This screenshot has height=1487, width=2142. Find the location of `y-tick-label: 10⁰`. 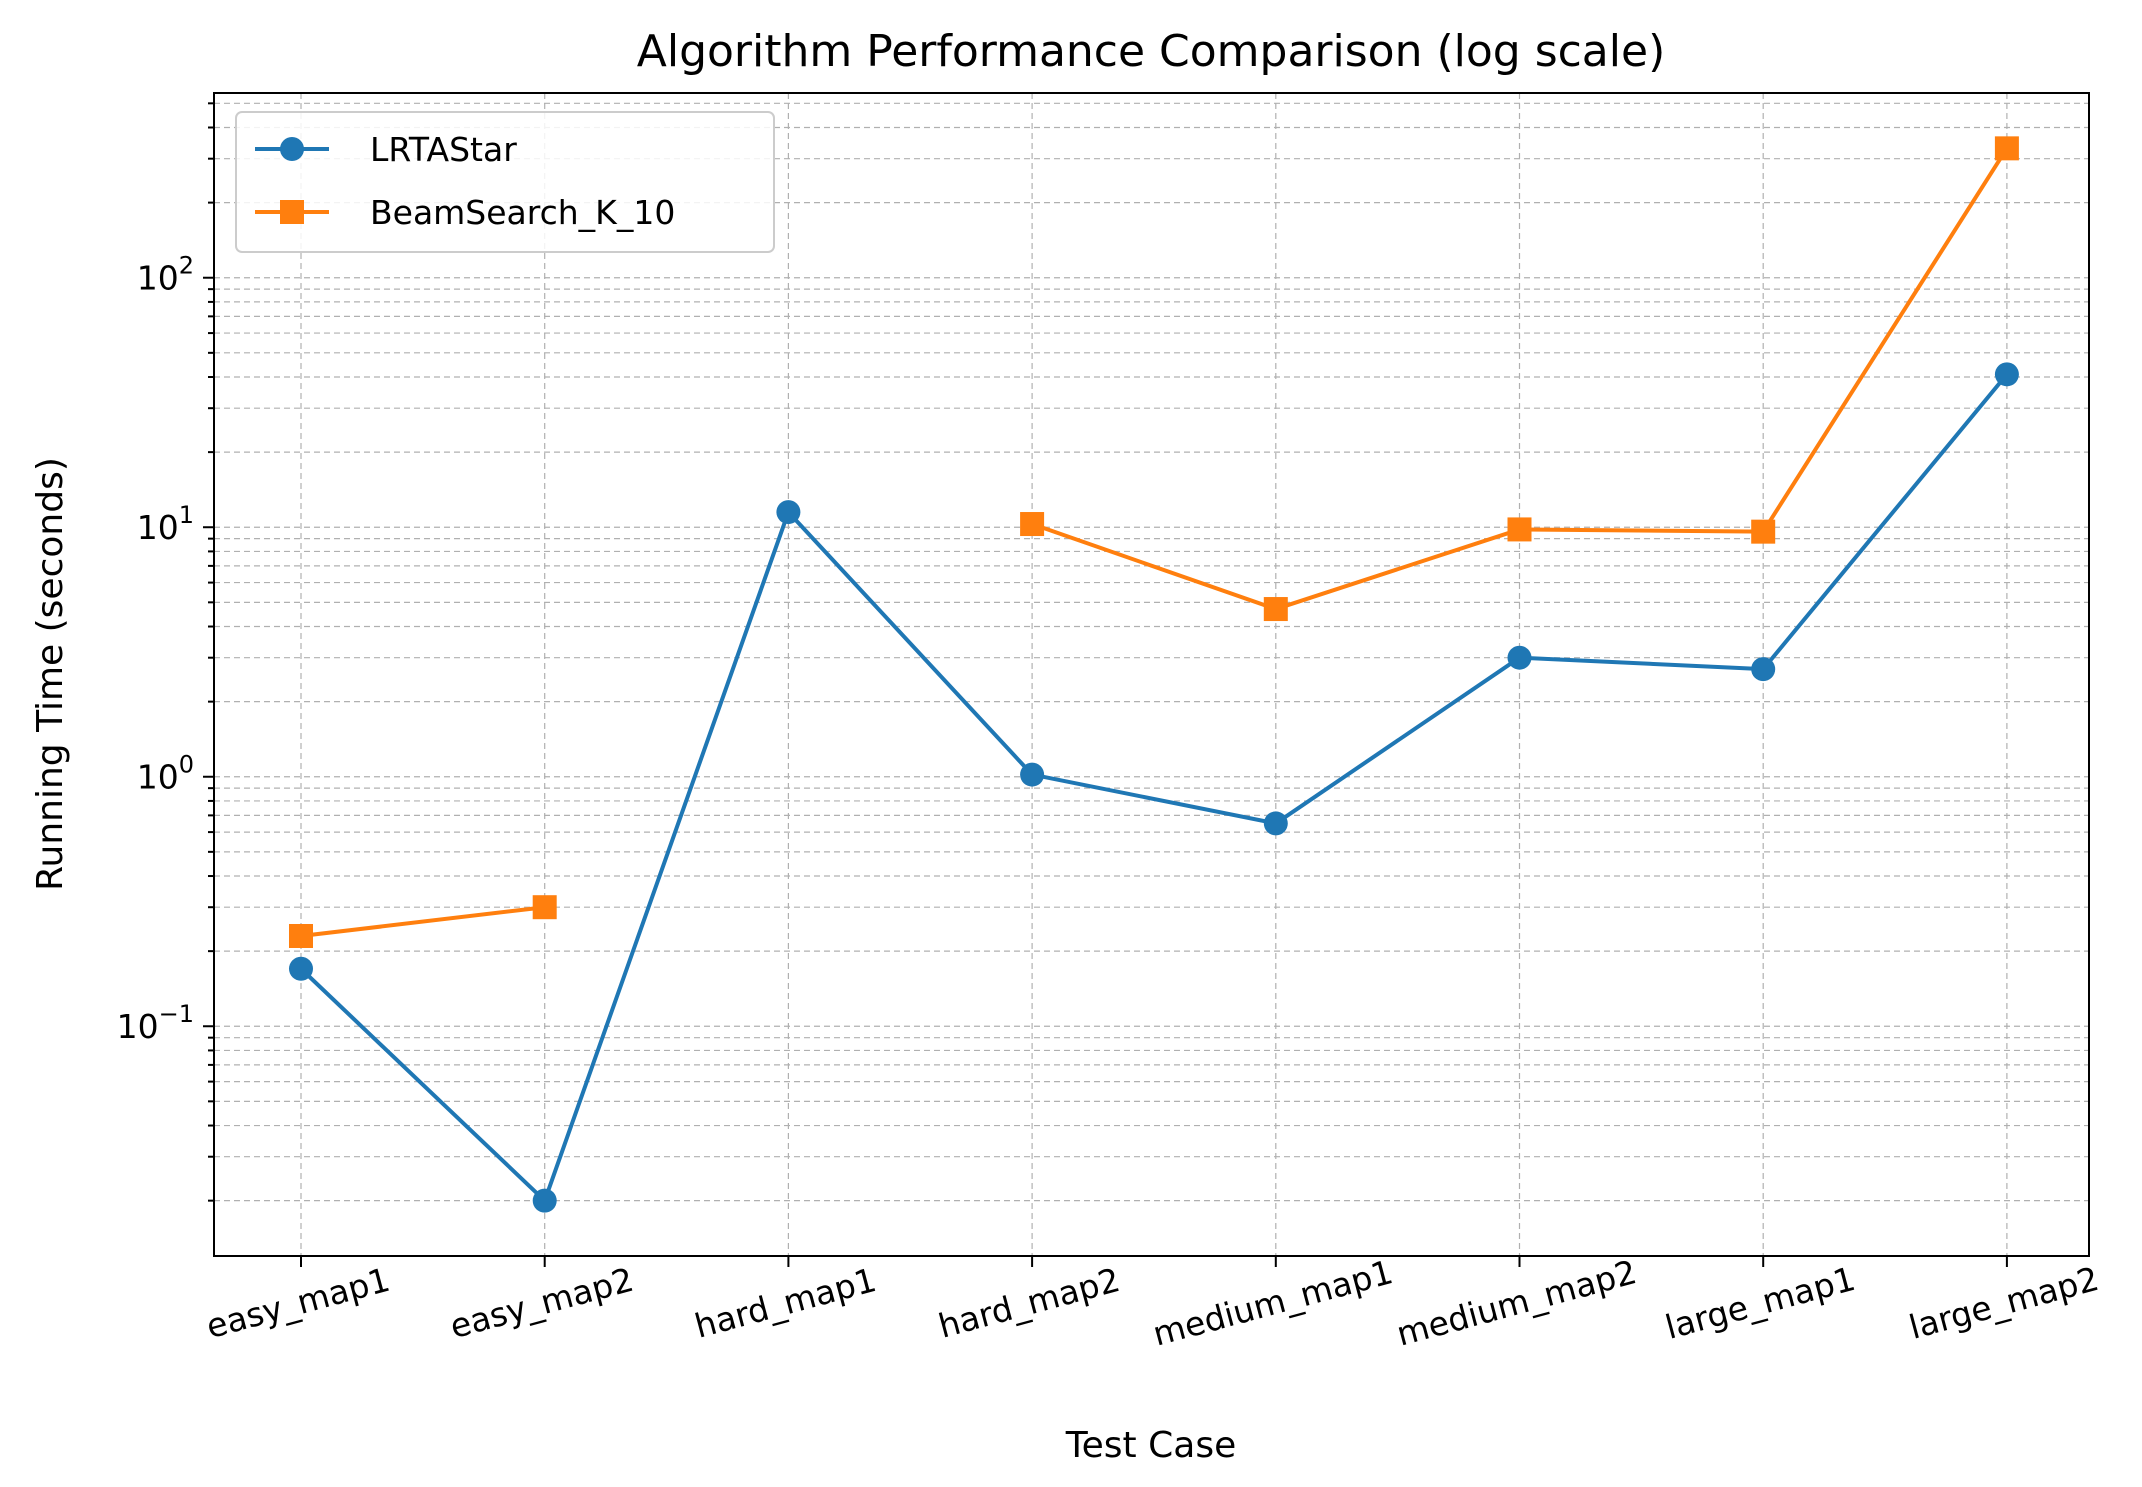

y-tick-label: 10⁰ is located at coordinates (165, 774).